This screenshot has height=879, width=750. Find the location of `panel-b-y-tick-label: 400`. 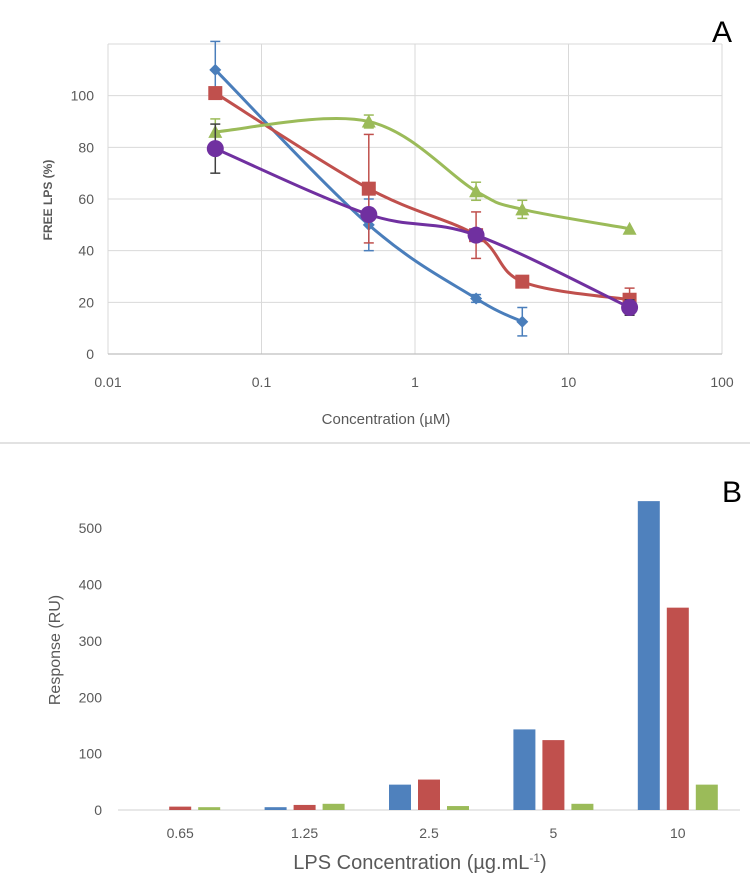

panel-b-y-tick-label: 400 is located at coordinates (91, 585).